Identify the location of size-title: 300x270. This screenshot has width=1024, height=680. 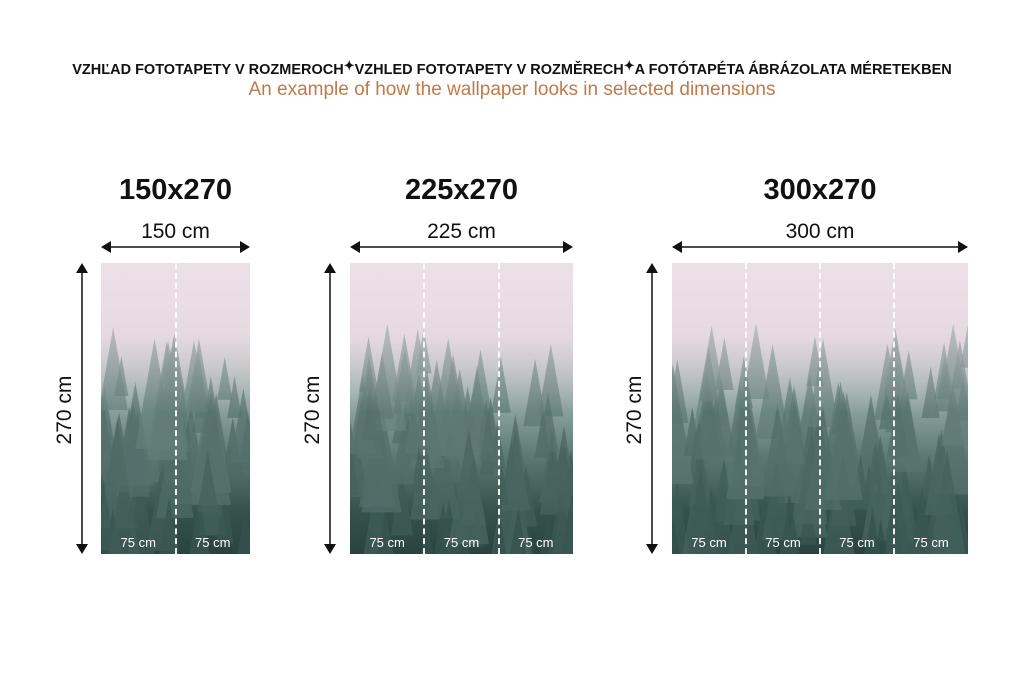
(820, 190).